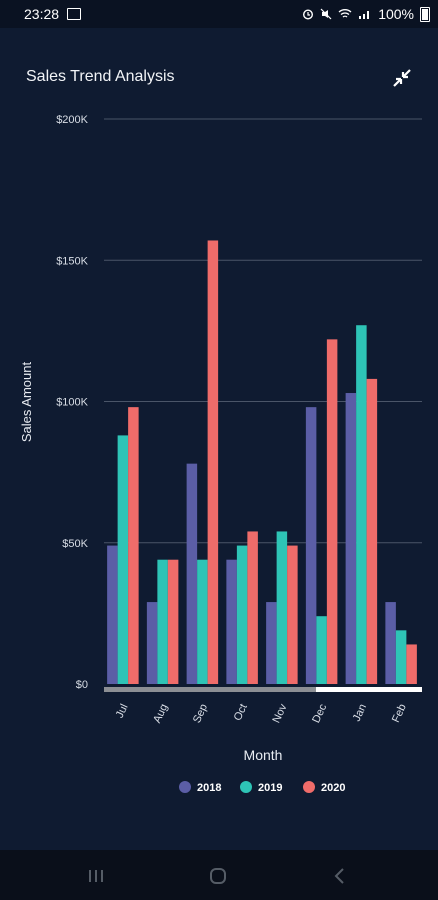 The height and width of the screenshot is (900, 438). I want to click on collapse-icon, so click(402, 78).